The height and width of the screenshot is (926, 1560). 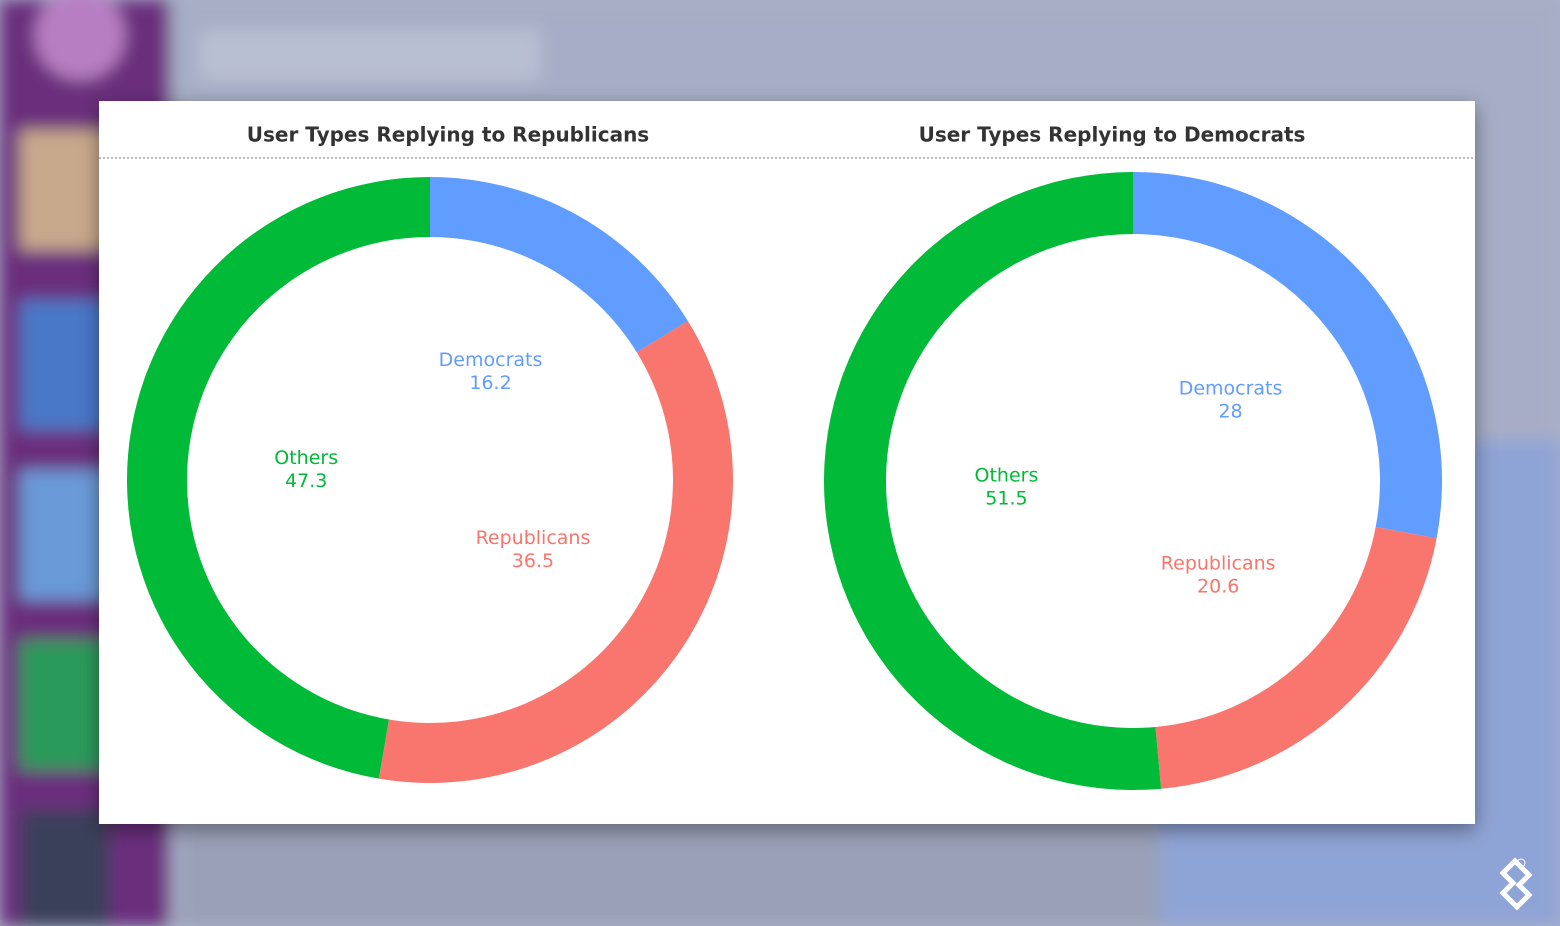 I want to click on segment-value: 36.5, so click(x=533, y=561).